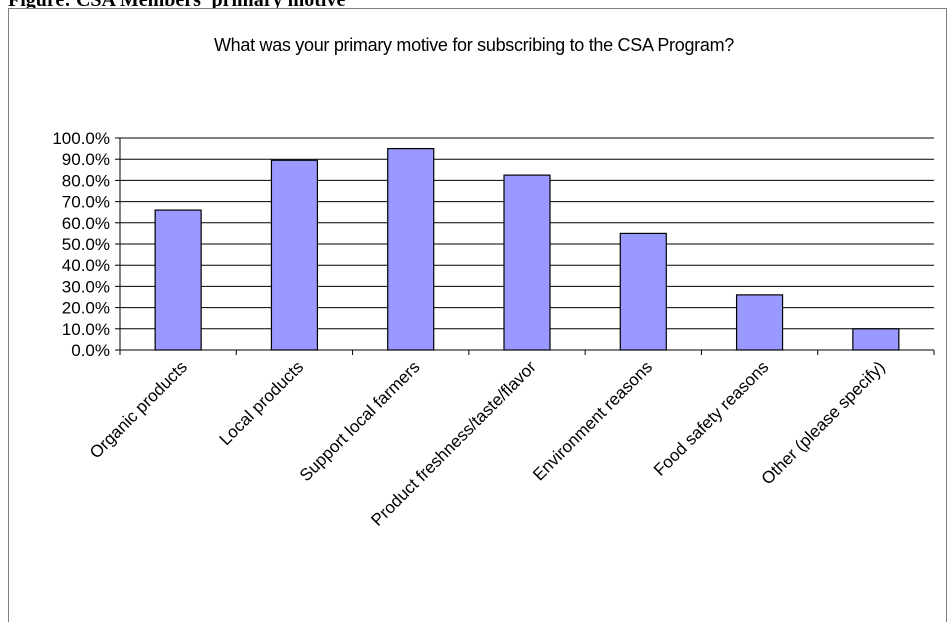 This screenshot has width=948, height=622. I want to click on y-tick-label: 40.0%, so click(86, 265).